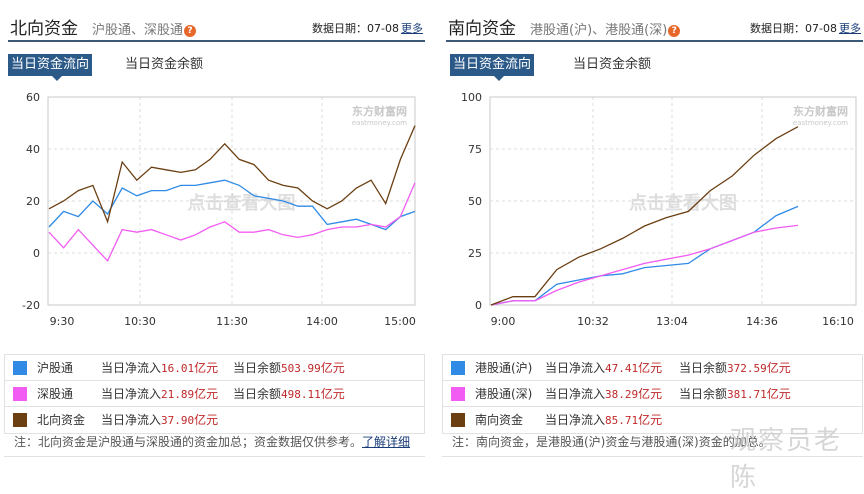 The width and height of the screenshot is (864, 494). What do you see at coordinates (216, 26) in the screenshot?
I see `northbound-header: 北向资金 沪股通、深股通? 数据日期：07-08 更多` at bounding box center [216, 26].